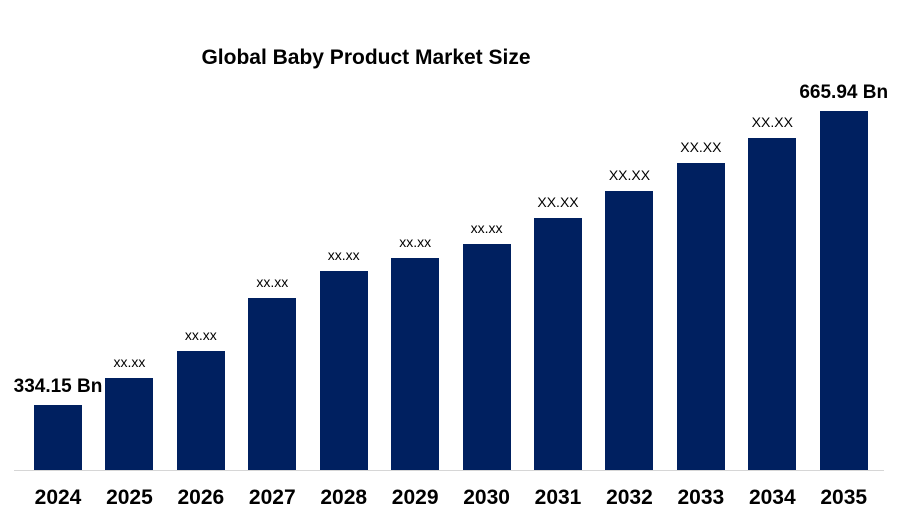 Image resolution: width=900 pixels, height=525 pixels. Describe the element at coordinates (344, 497) in the screenshot. I see `x-axis-label-2028: 2028` at that location.